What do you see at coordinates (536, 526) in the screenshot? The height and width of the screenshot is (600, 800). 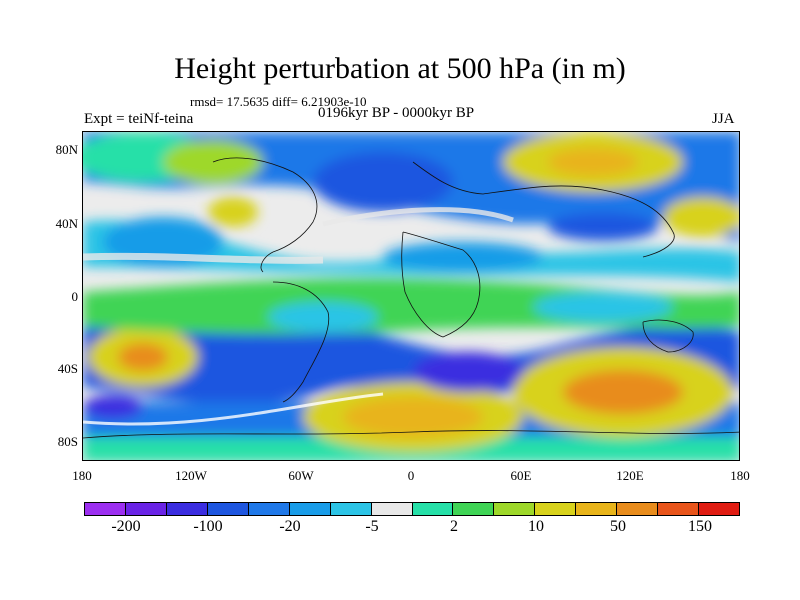 I see `colorbar-label: 10` at bounding box center [536, 526].